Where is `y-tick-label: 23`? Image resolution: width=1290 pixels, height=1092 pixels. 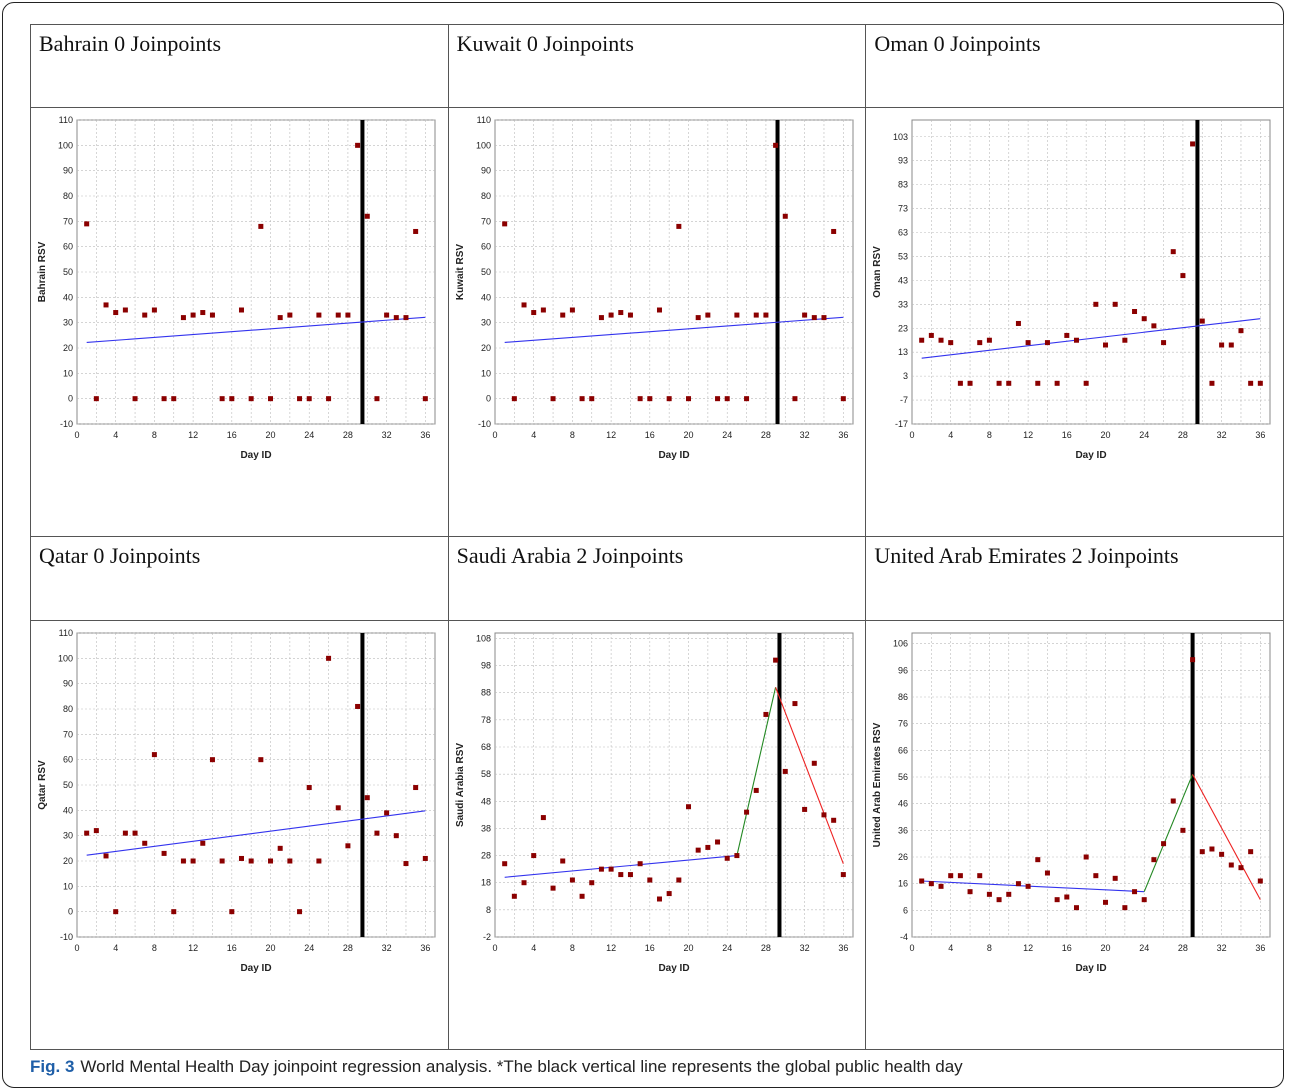 y-tick-label: 23 is located at coordinates (903, 329).